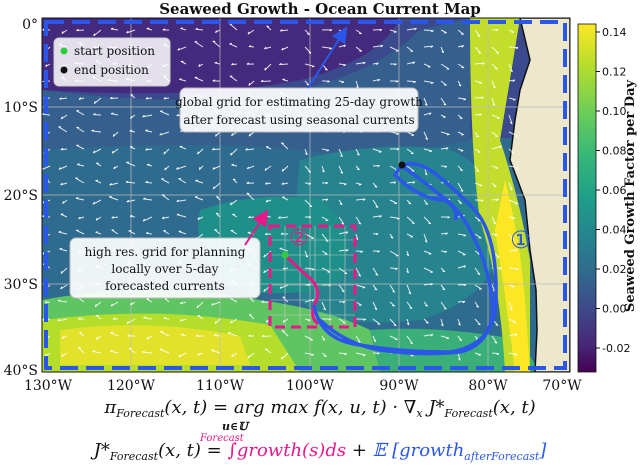 The width and height of the screenshot is (640, 474). I want to click on high-res-line-3: forecasted currents, so click(165, 286).